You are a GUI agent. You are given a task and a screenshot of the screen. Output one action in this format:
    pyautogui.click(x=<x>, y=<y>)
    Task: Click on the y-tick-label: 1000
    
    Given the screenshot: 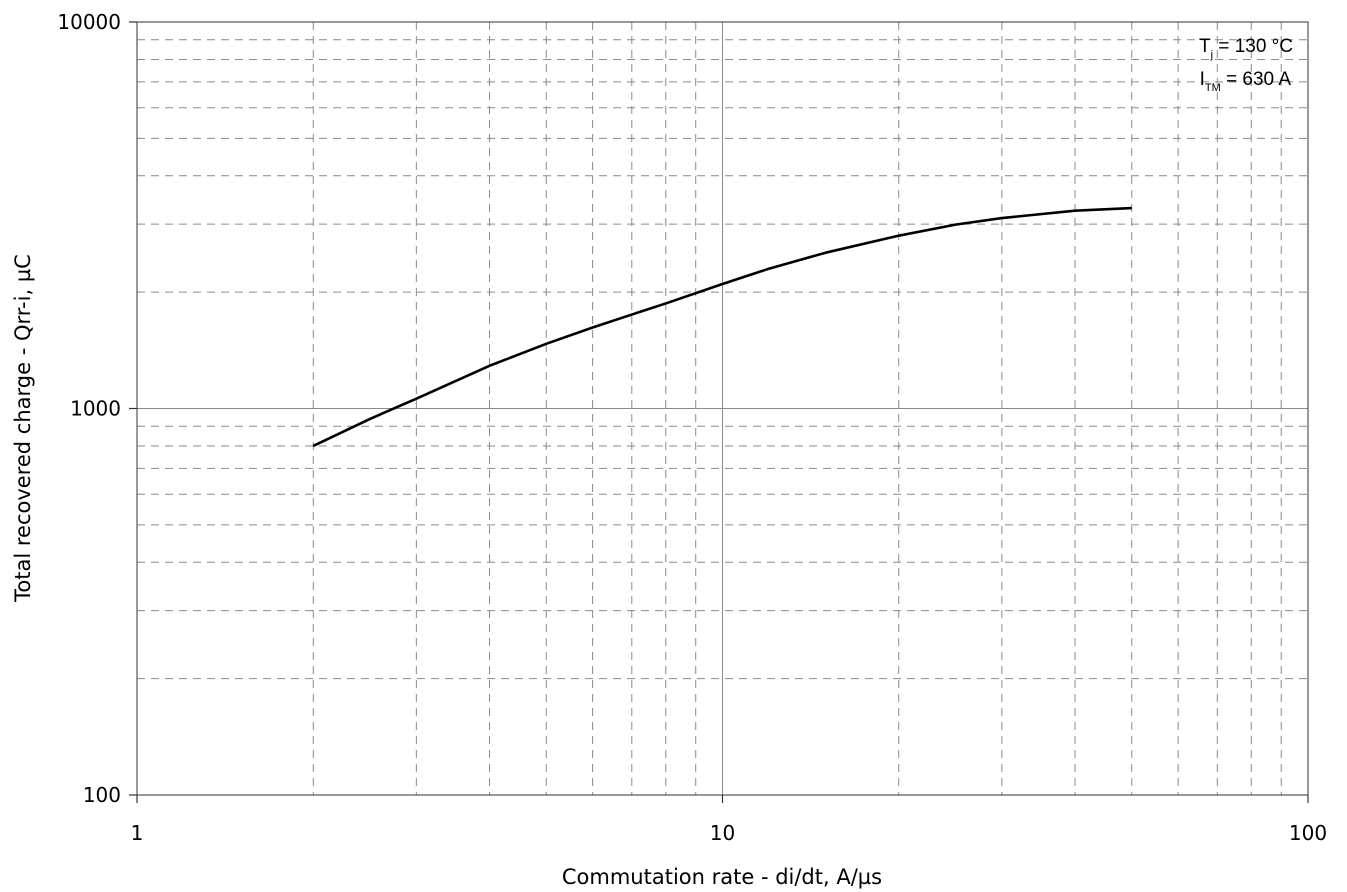 What is the action you would take?
    pyautogui.click(x=95, y=409)
    